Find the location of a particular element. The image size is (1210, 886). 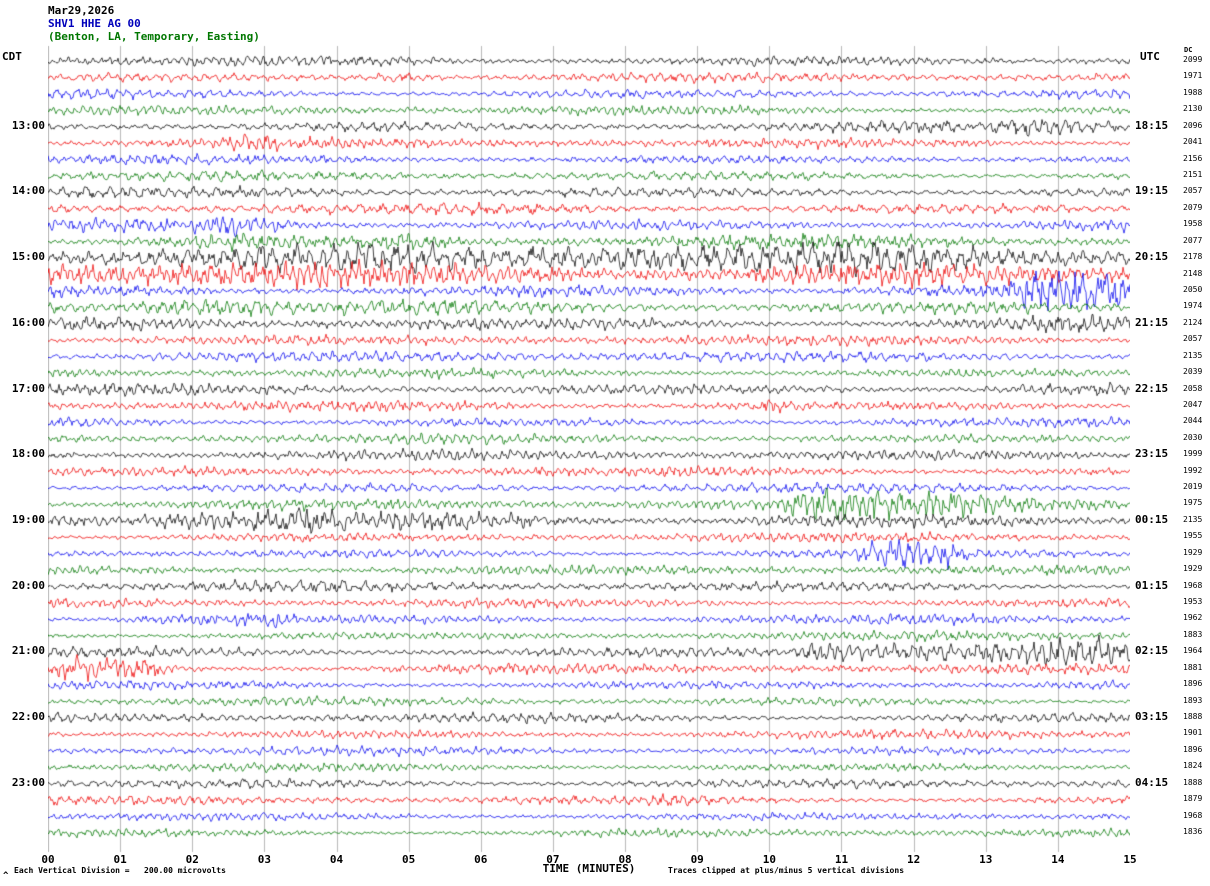

x-tick-label: 14 is located at coordinates (1058, 859).